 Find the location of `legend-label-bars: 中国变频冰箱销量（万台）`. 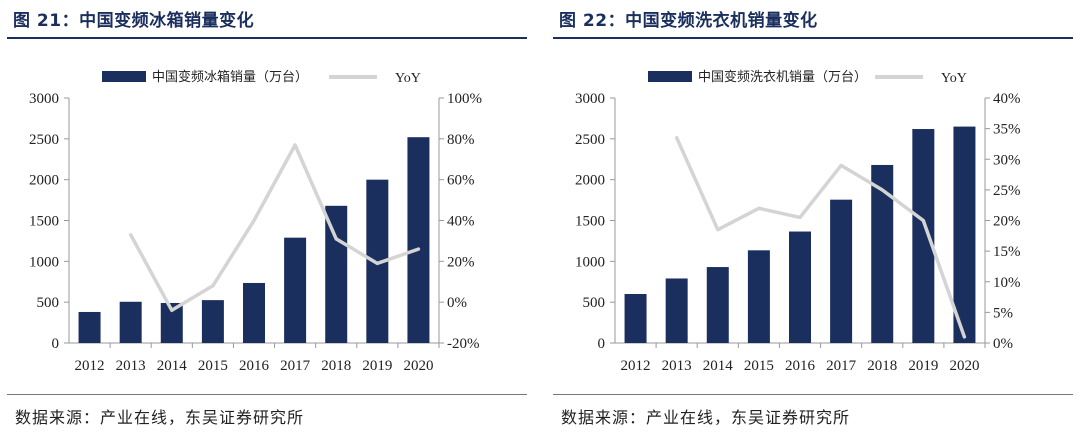

legend-label-bars: 中国变频冰箱销量（万台） is located at coordinates (230, 77).